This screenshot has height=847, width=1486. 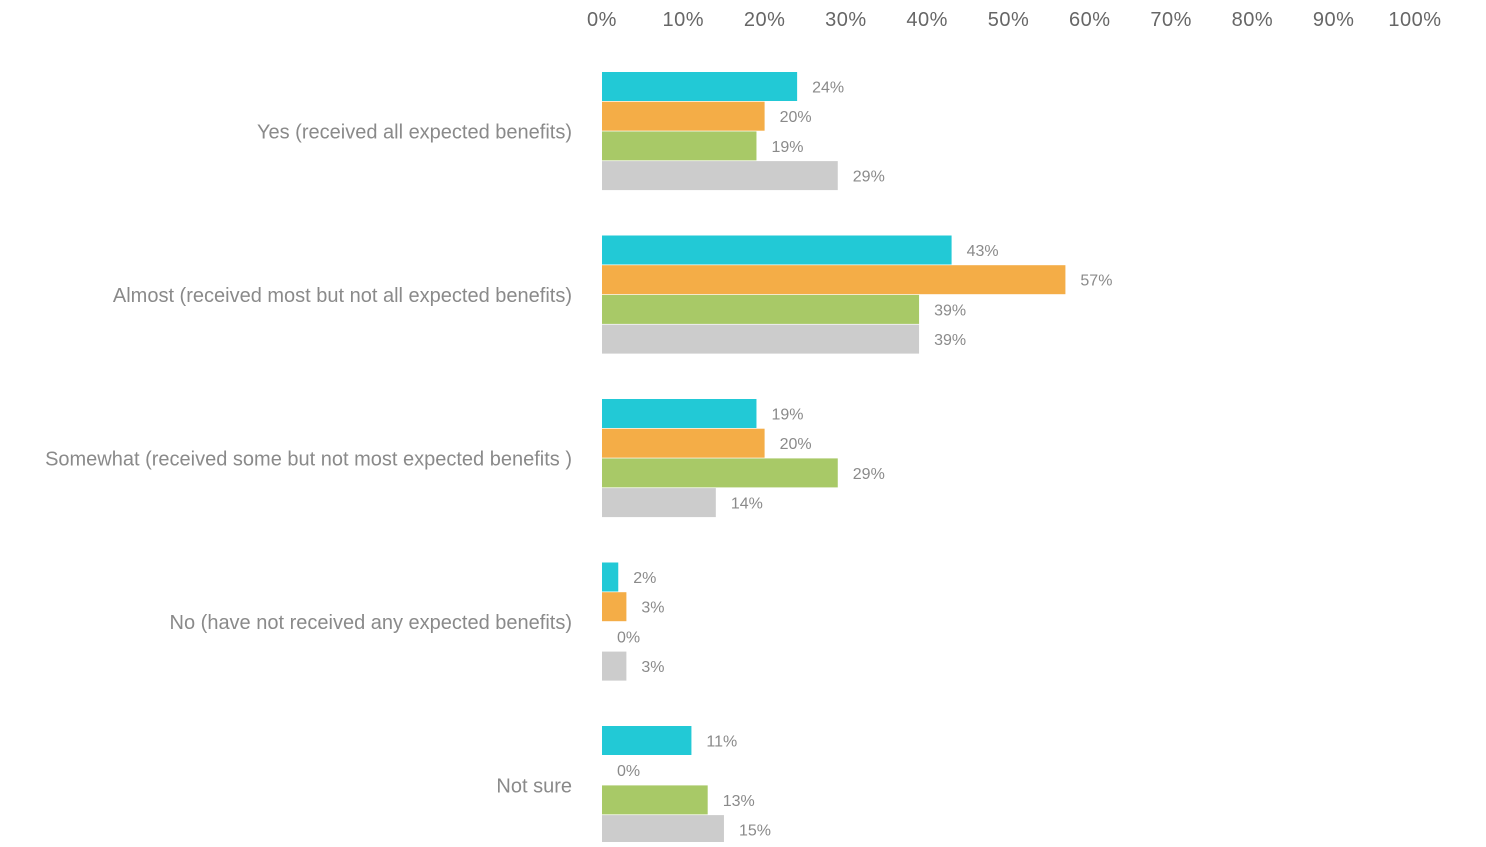 What do you see at coordinates (927, 20) in the screenshot?
I see `x-tick-label: 40%` at bounding box center [927, 20].